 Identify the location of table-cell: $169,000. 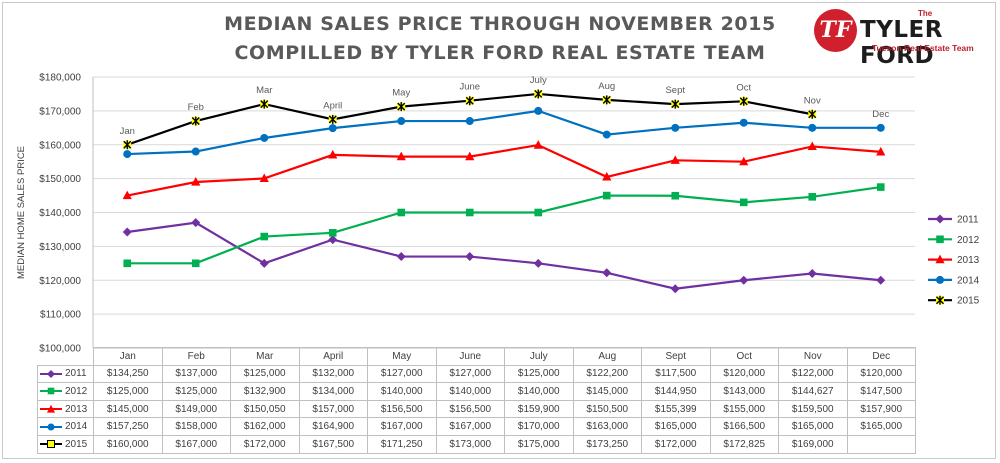
(813, 444).